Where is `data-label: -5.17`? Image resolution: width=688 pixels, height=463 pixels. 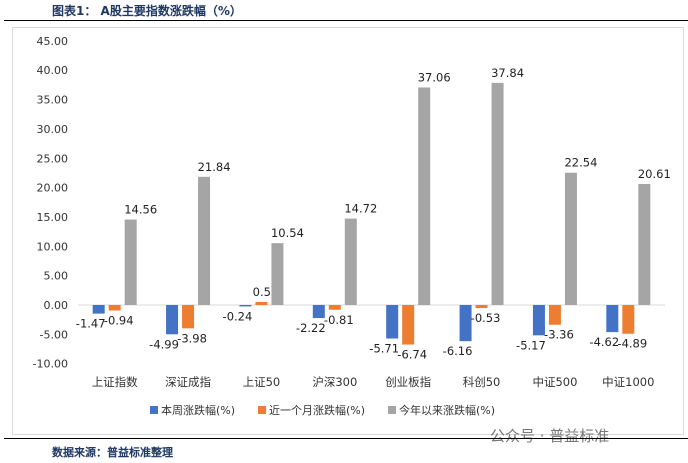
data-label: -5.17 is located at coordinates (531, 345).